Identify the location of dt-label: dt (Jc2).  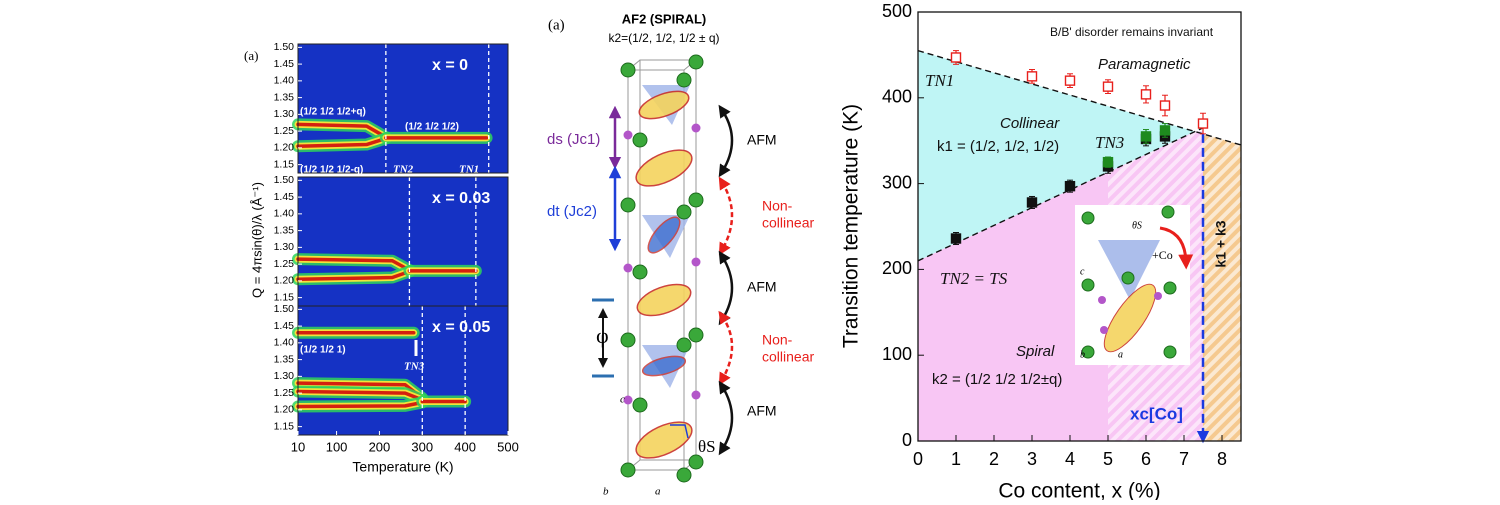
(572, 211).